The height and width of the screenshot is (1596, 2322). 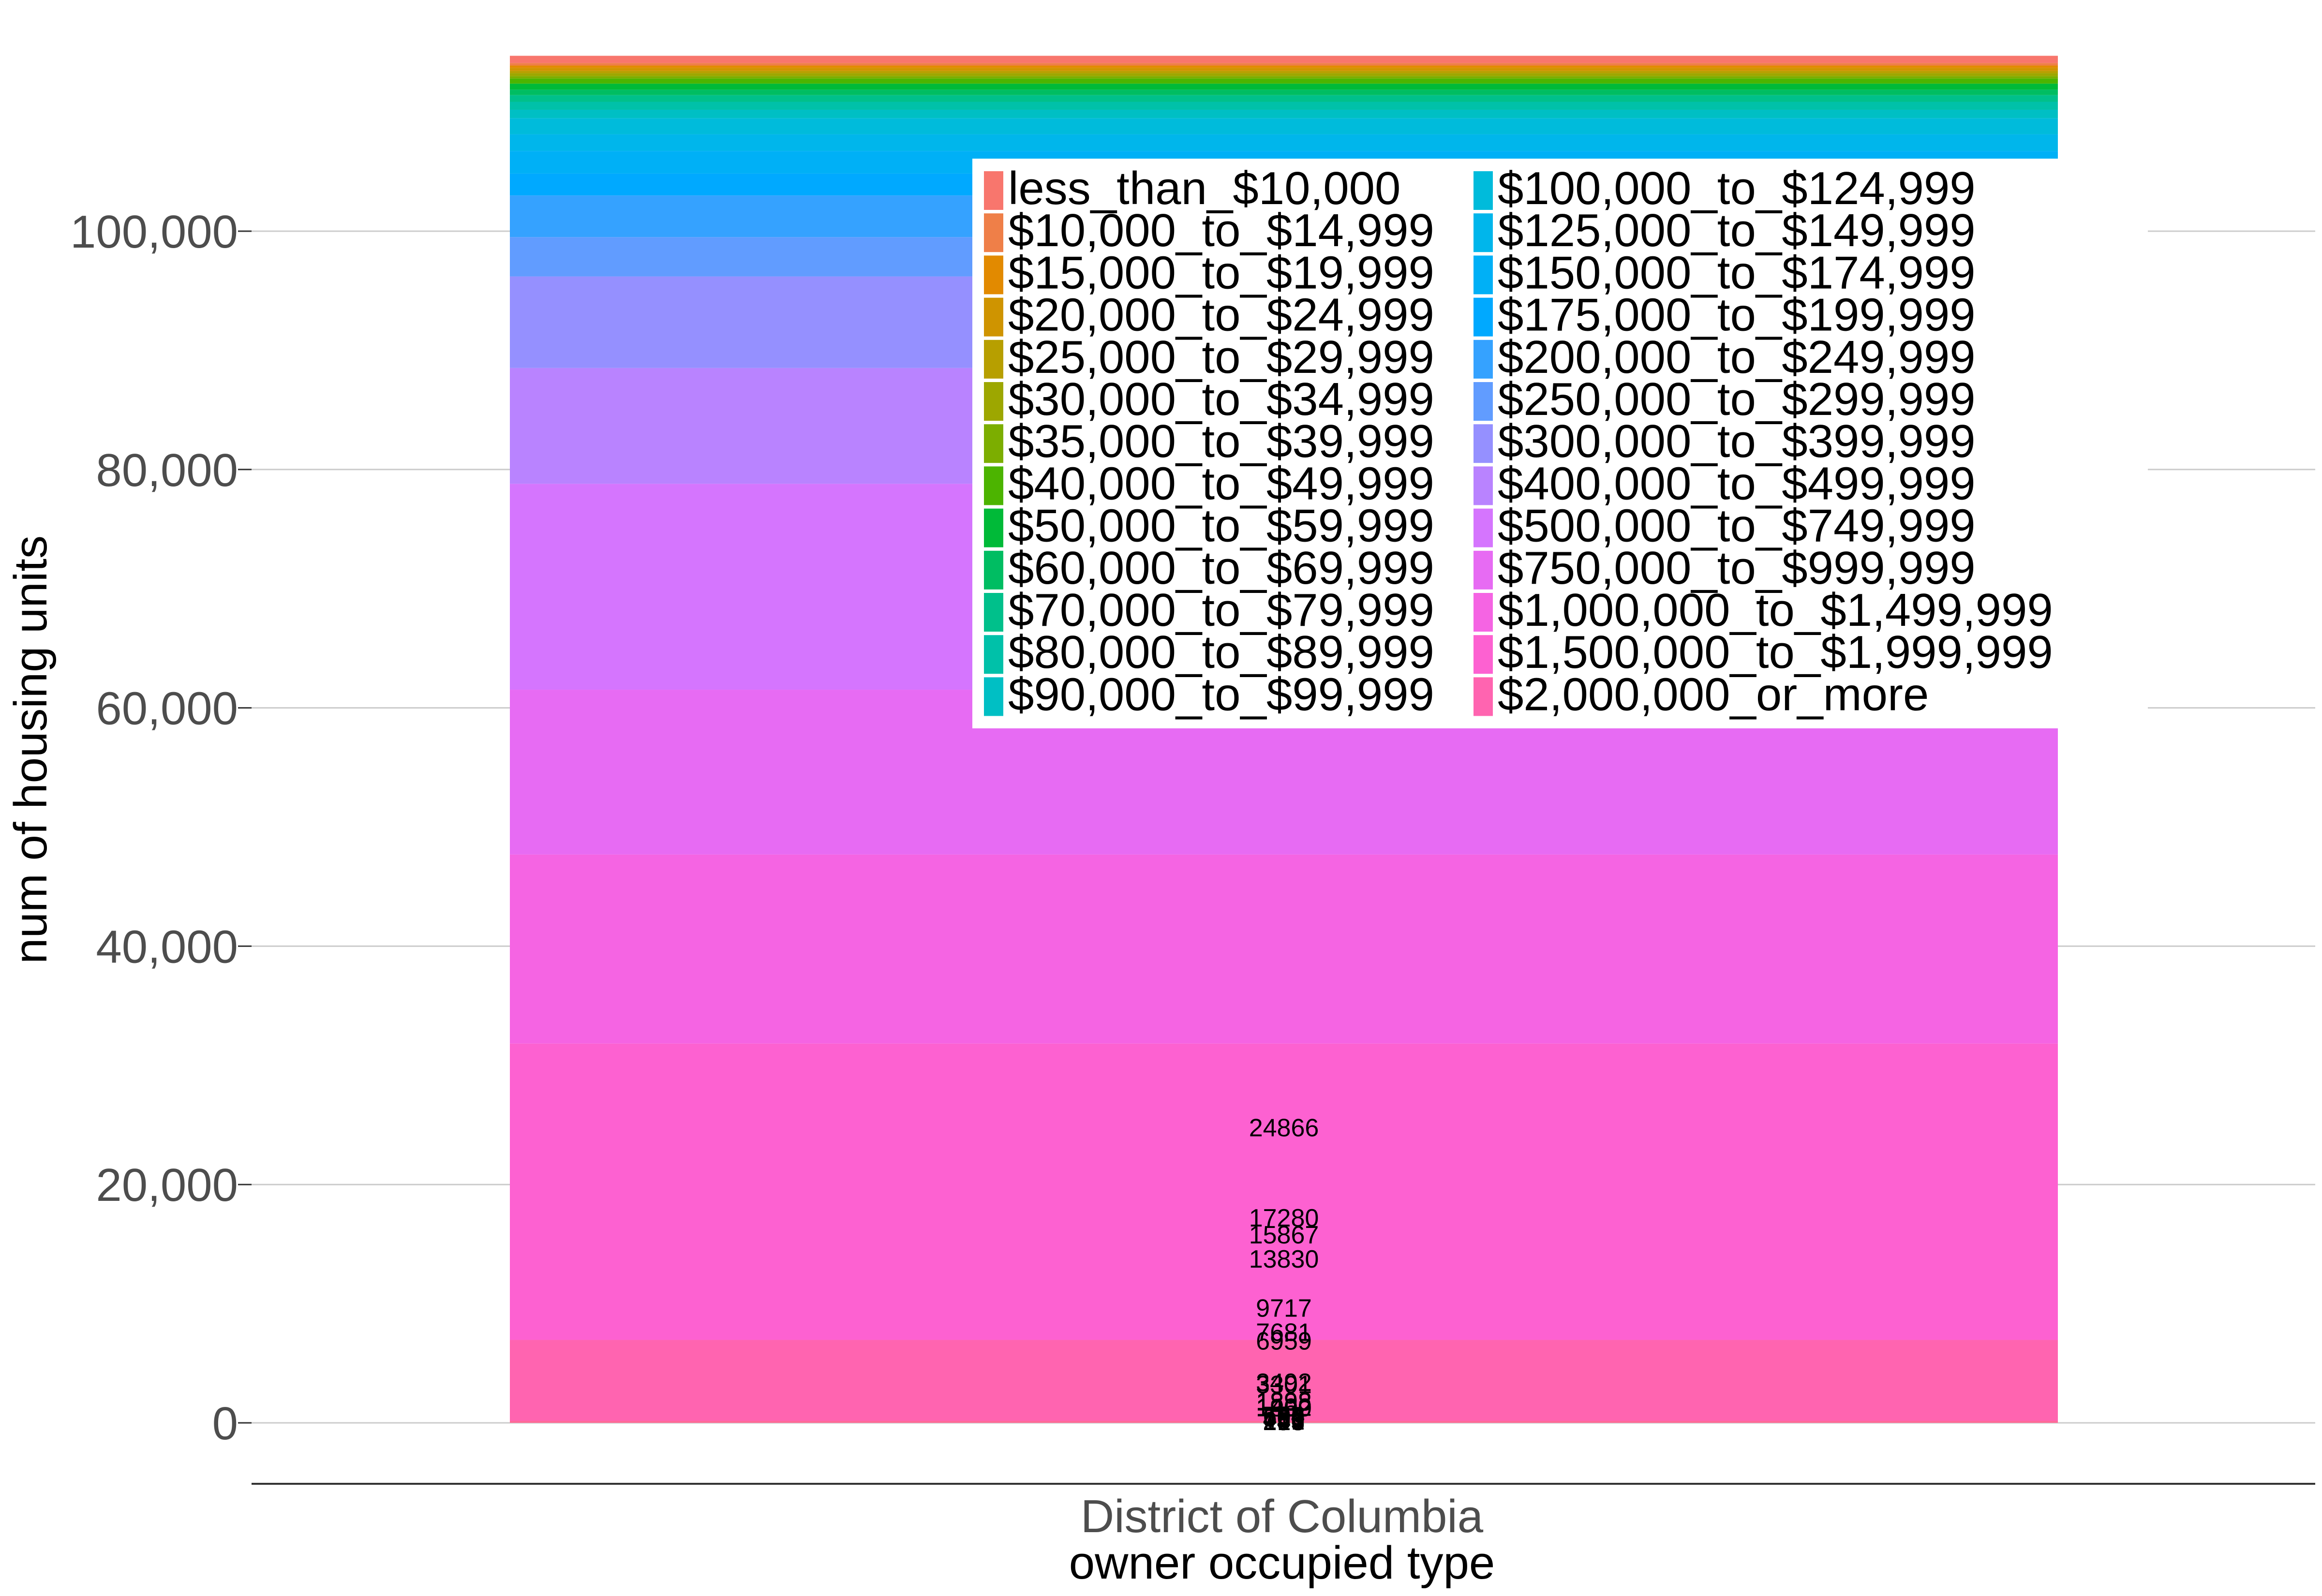 I want to click on legend-label: $200,000_to_$249,999, so click(x=1737, y=357).